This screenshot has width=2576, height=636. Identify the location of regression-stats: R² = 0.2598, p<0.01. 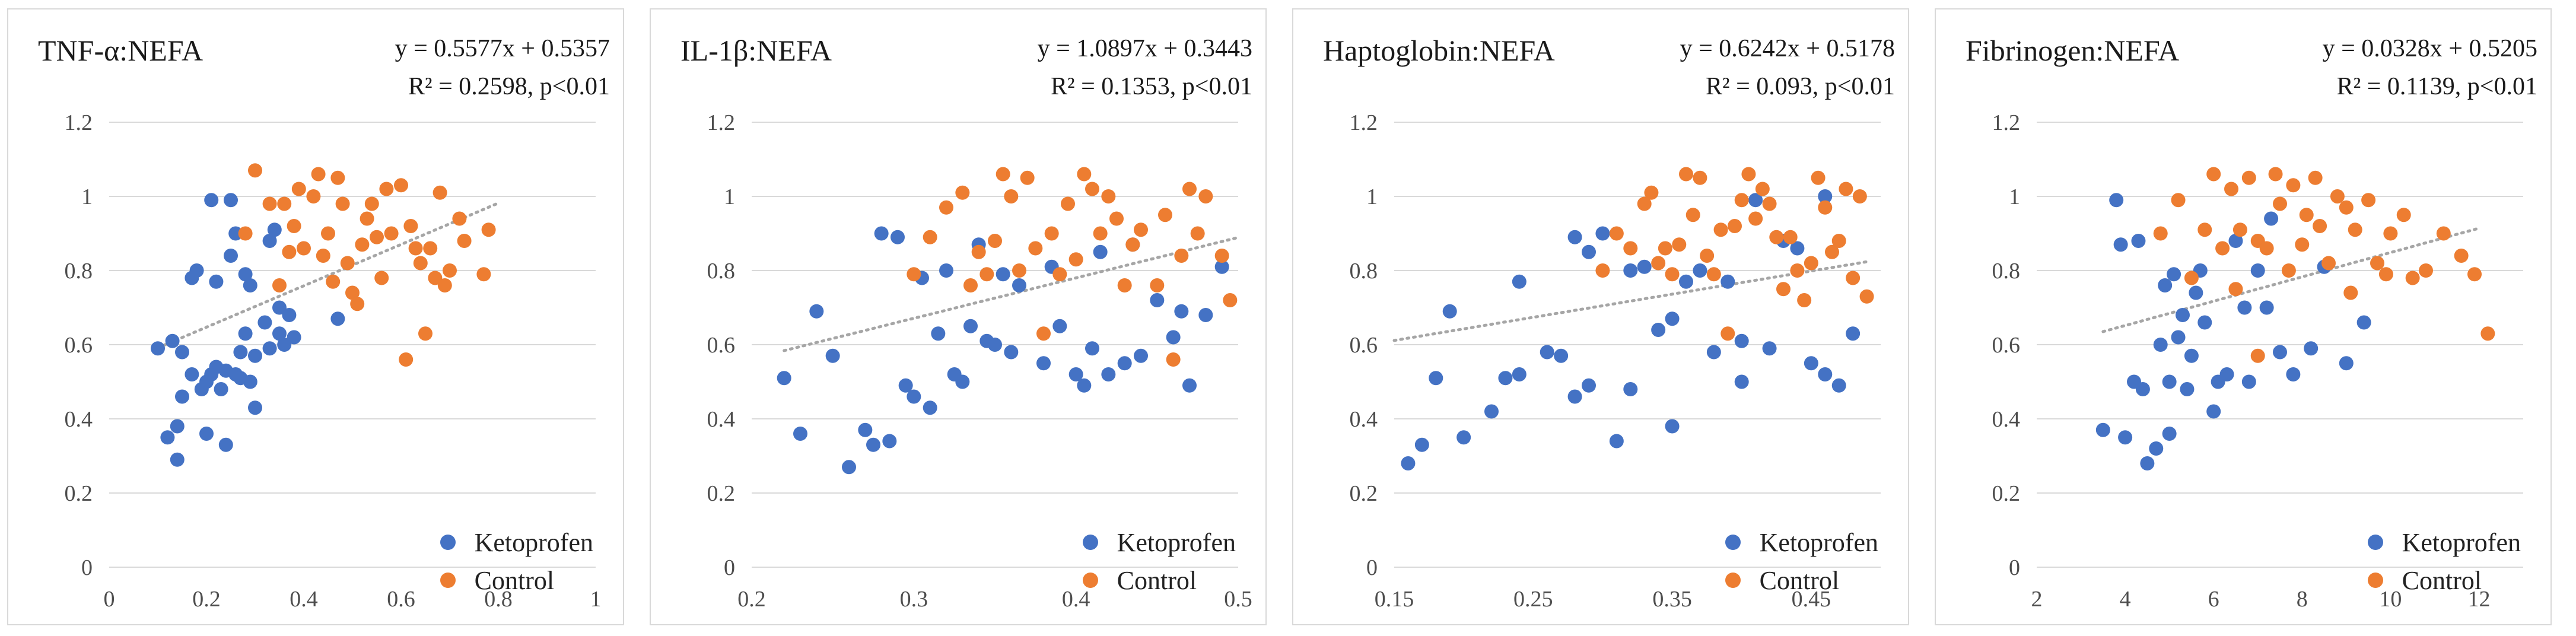
(509, 86).